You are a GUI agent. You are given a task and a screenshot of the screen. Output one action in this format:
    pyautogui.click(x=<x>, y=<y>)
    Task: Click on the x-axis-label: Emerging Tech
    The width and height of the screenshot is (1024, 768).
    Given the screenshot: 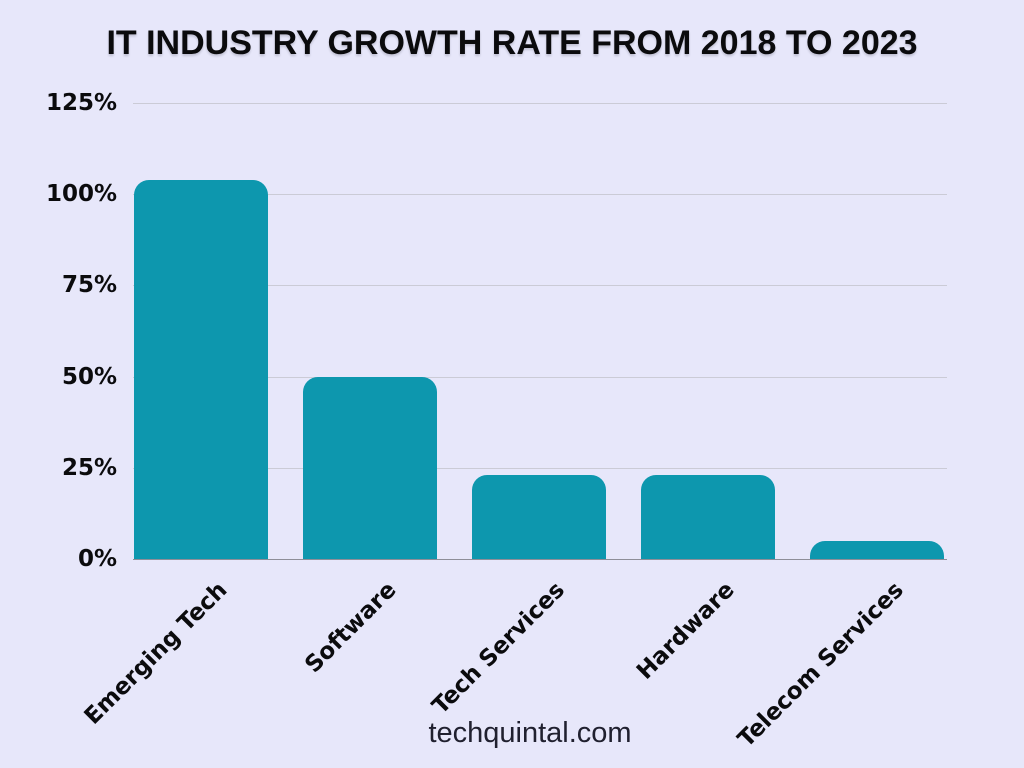 What is the action you would take?
    pyautogui.click(x=156, y=653)
    